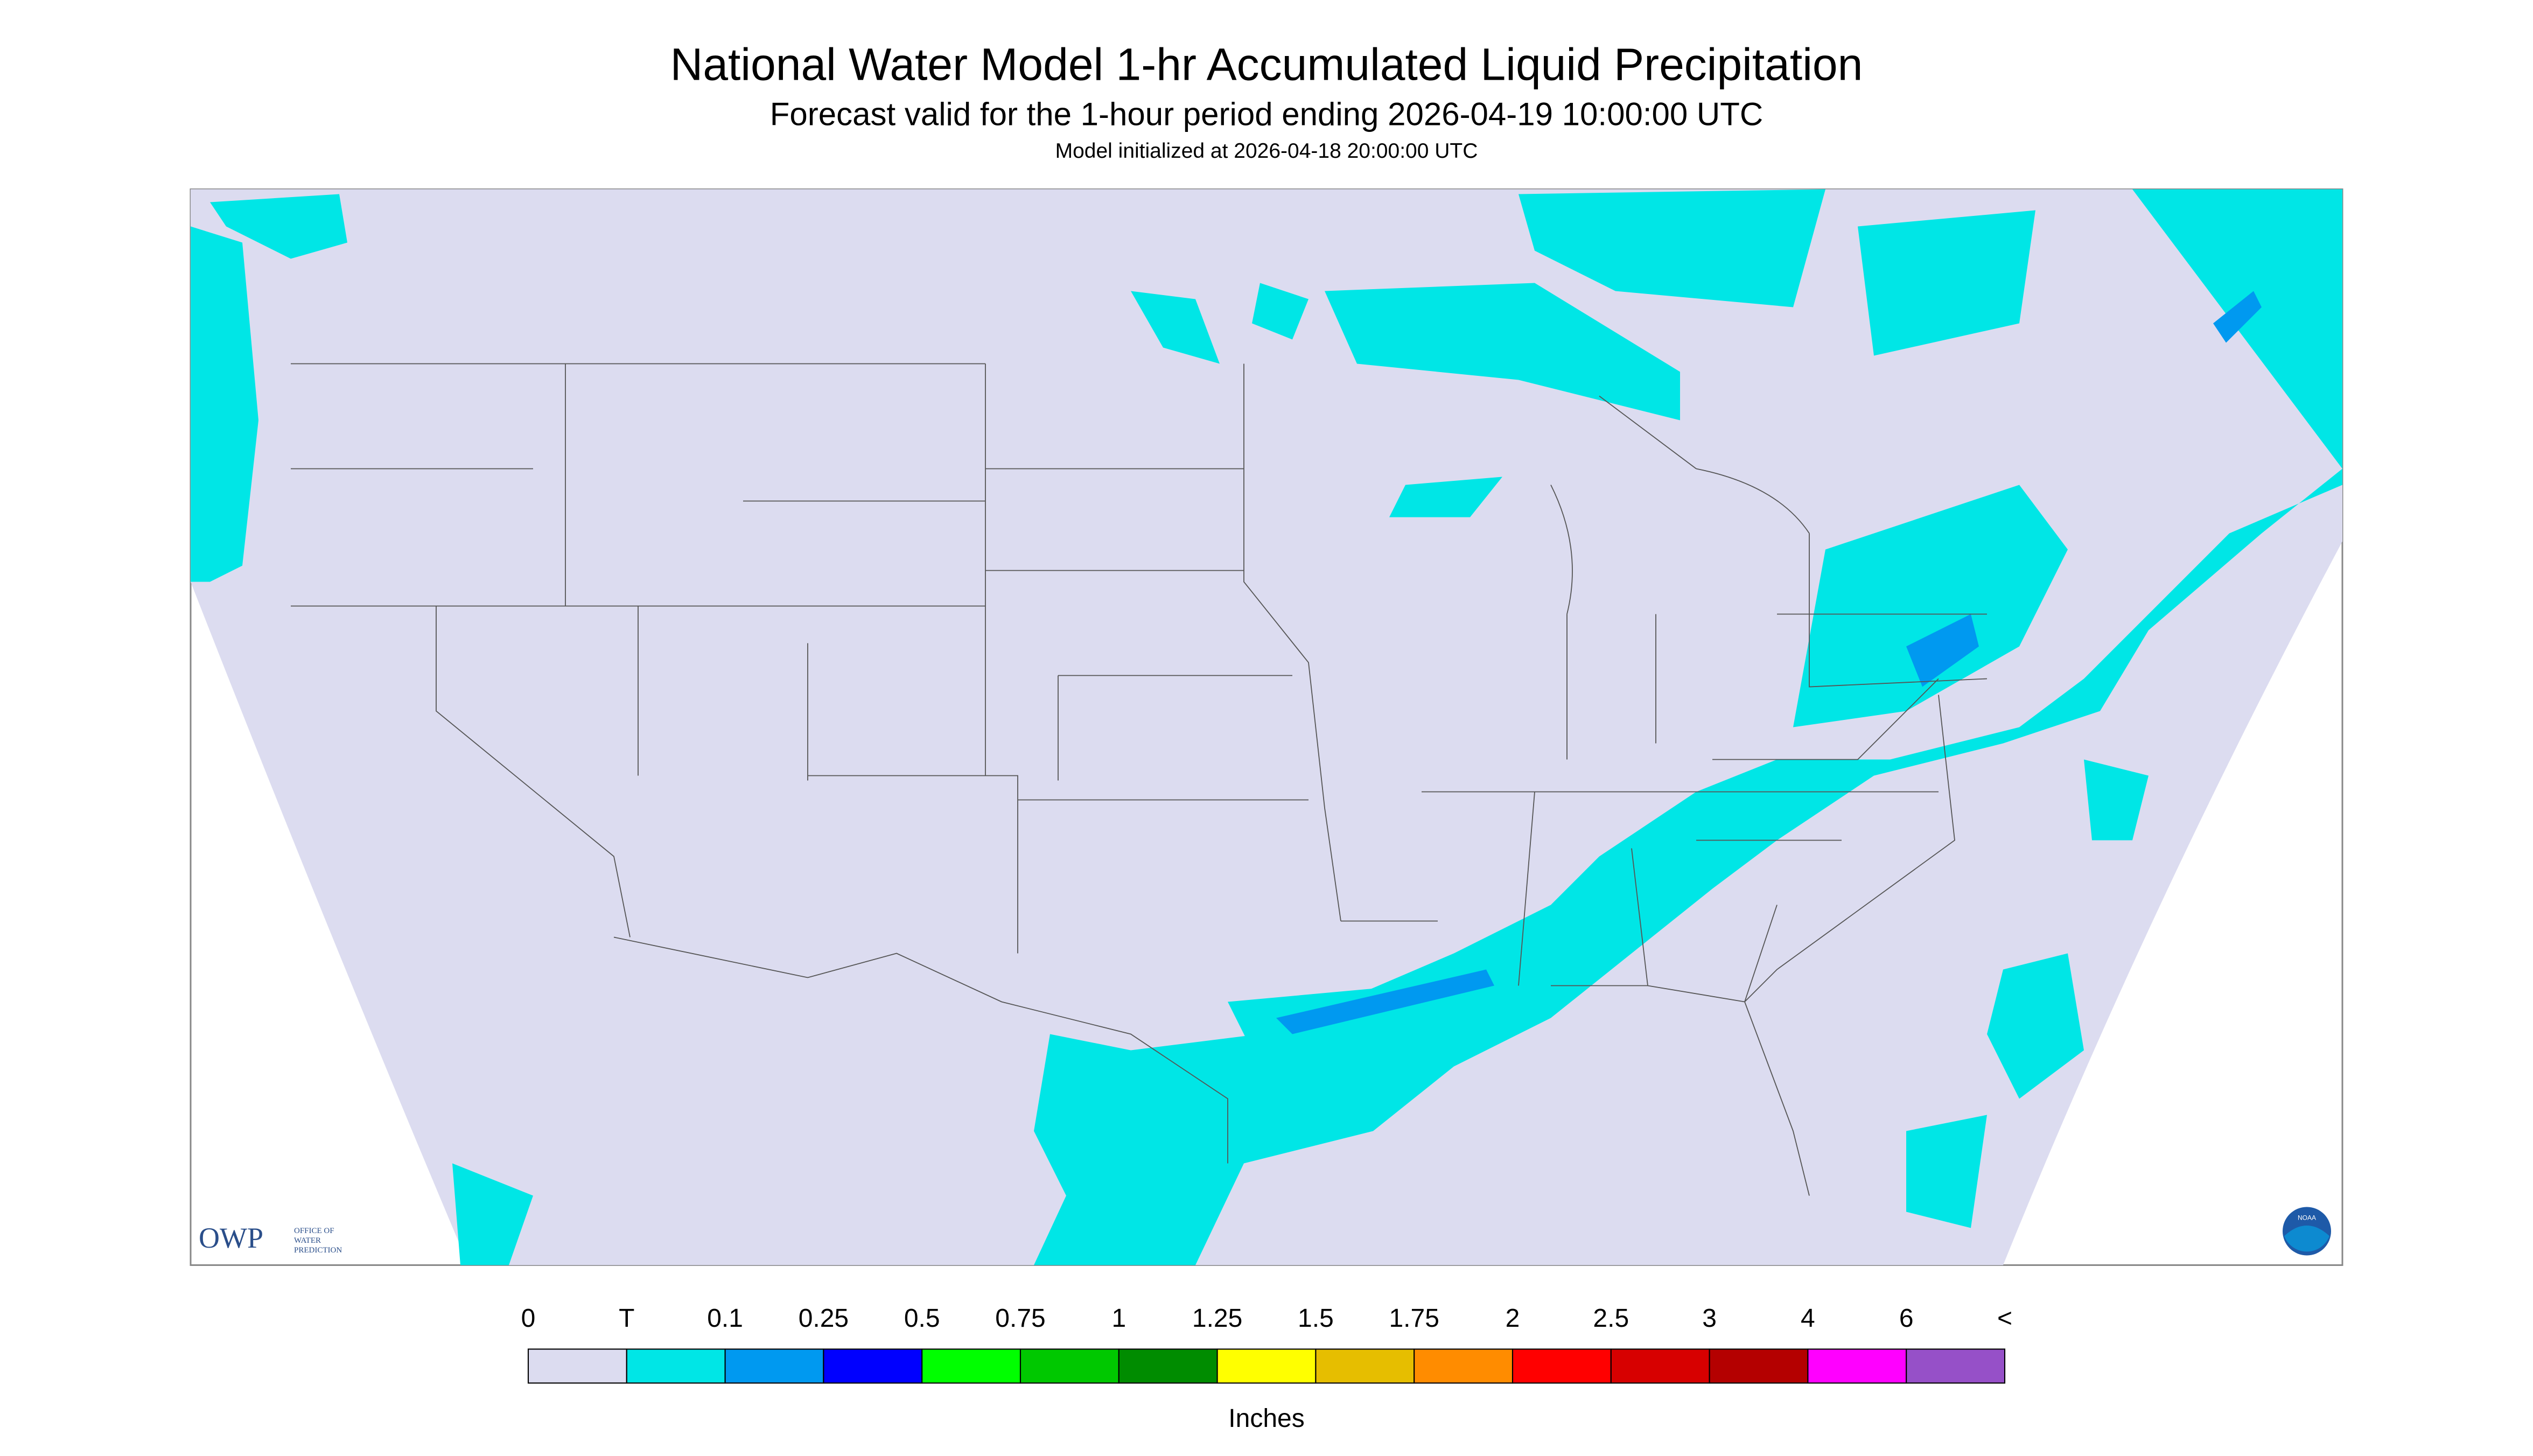 Image resolution: width=2533 pixels, height=1456 pixels. What do you see at coordinates (1217, 1318) in the screenshot?
I see `legend-label: 1.25` at bounding box center [1217, 1318].